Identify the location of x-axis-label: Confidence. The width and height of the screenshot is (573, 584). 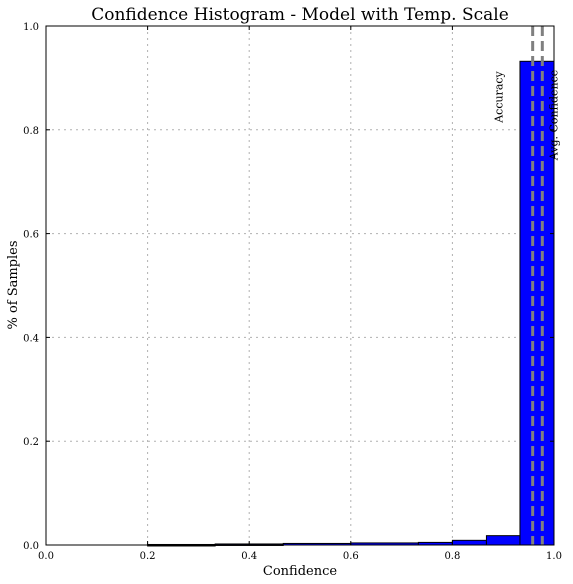
(300, 571).